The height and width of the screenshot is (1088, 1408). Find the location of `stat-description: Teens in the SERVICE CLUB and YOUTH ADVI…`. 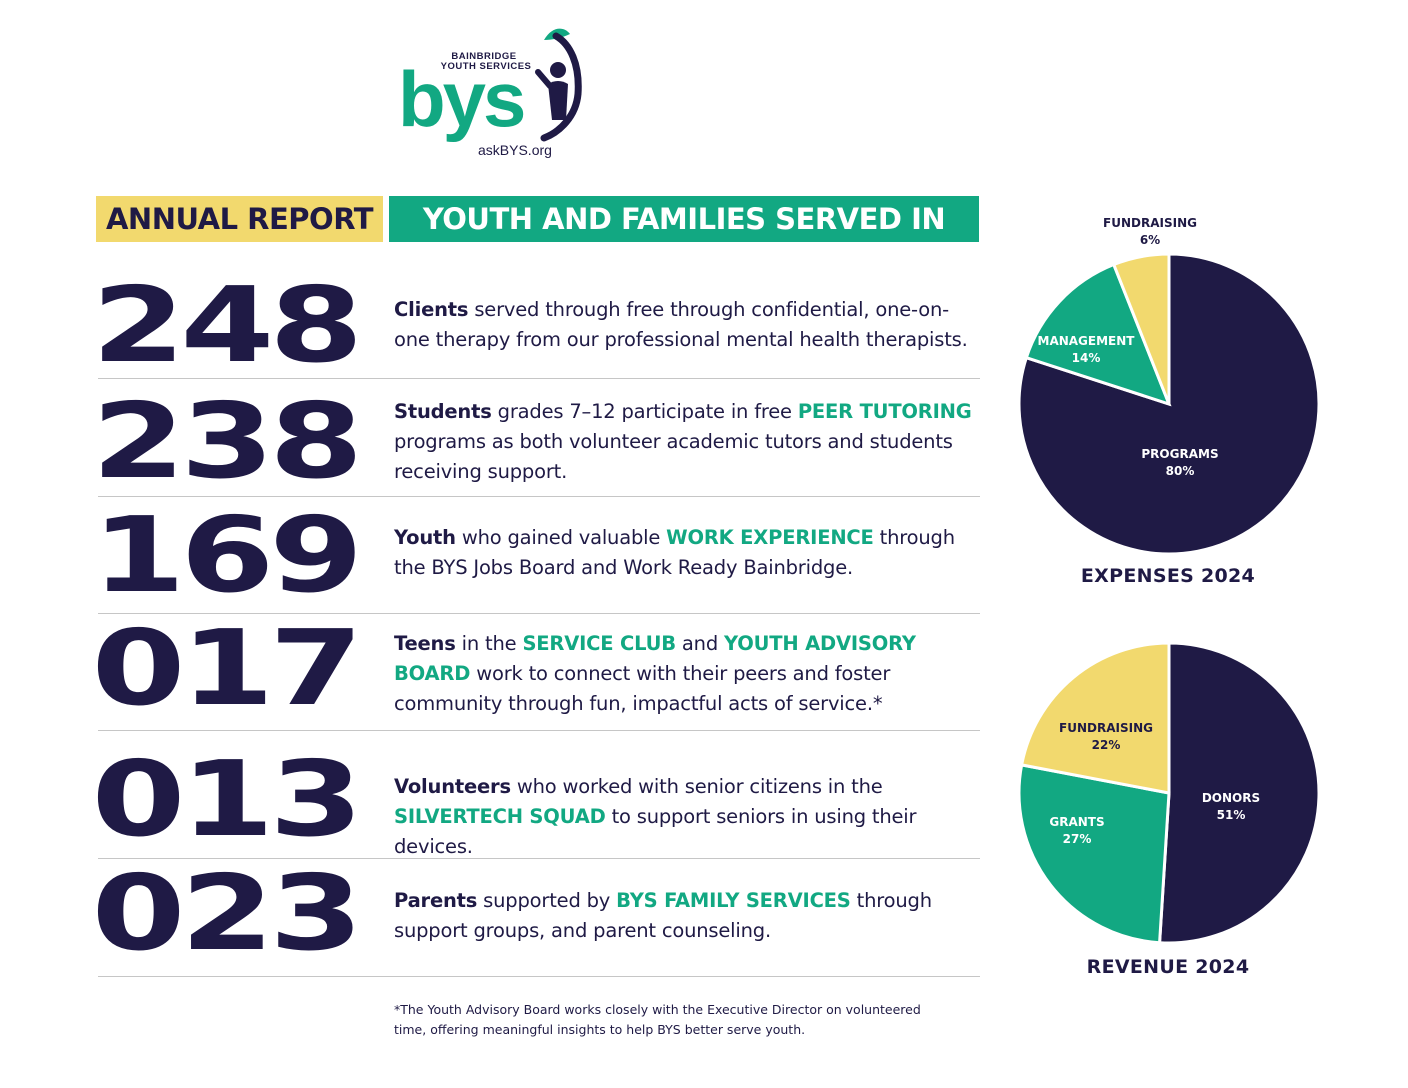

stat-description: Teens in the SERVICE CLUB and YOUTH ADVI… is located at coordinates (689, 674).